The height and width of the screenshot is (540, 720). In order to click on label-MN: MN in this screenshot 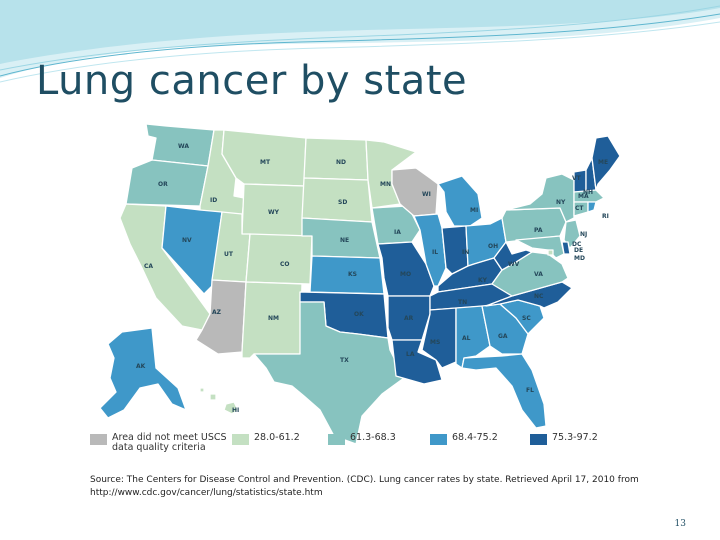, I will do `click(385, 184)`.